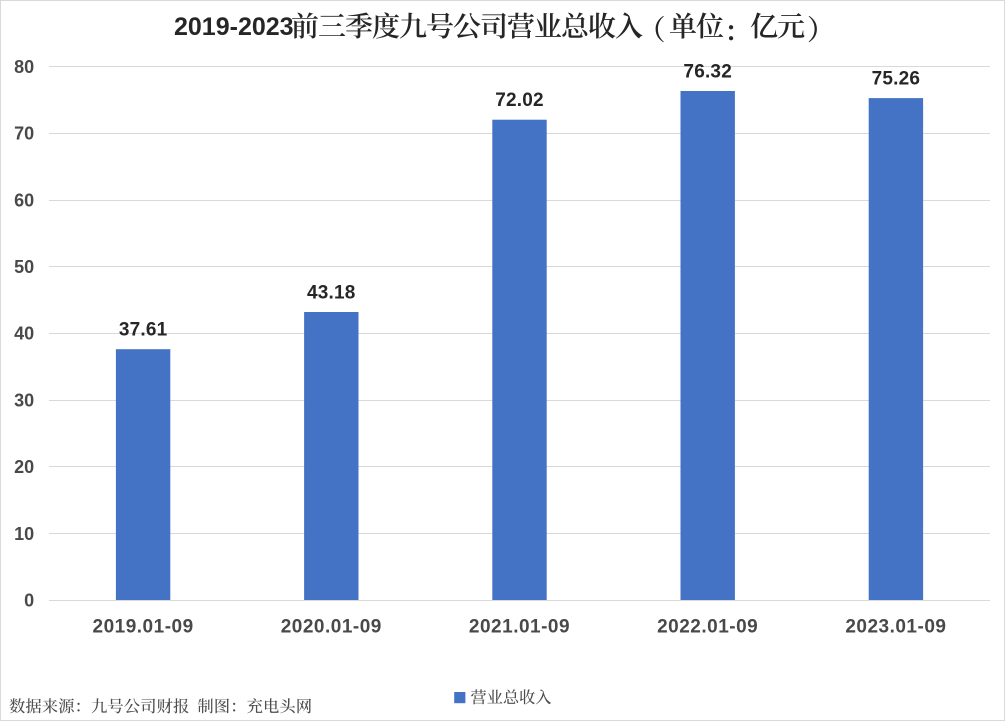  I want to click on svg-text: 70, so click(24, 134).